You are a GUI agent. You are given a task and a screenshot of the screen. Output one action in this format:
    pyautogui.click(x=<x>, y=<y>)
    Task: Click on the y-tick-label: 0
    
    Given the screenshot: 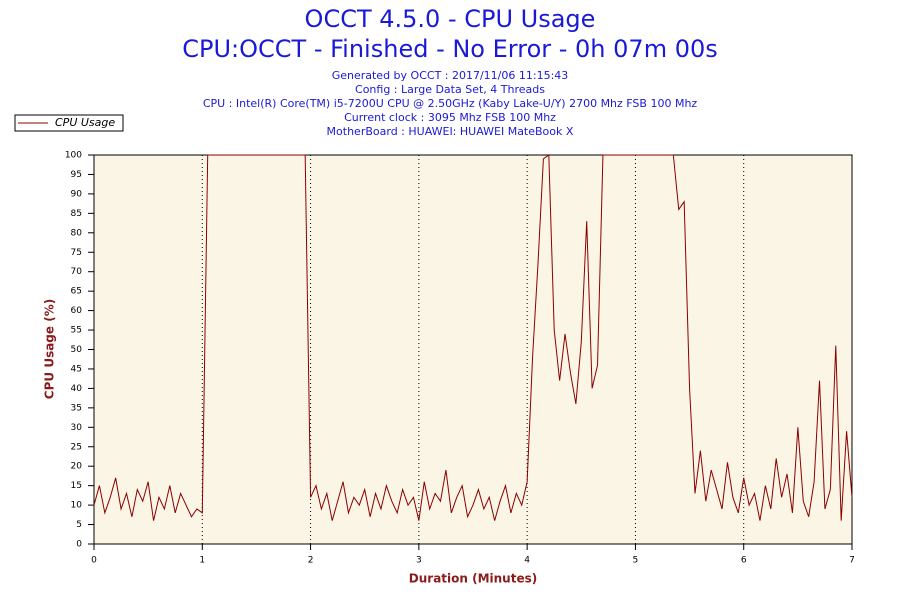 What is the action you would take?
    pyautogui.click(x=79, y=545)
    